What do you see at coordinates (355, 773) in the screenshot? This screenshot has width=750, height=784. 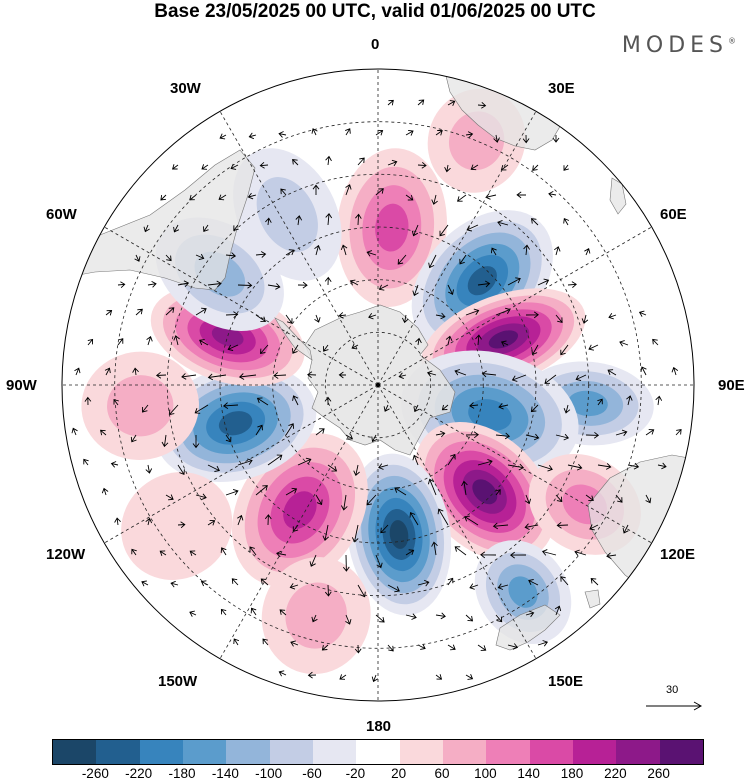 I see `colorbar-tick-label: -20` at bounding box center [355, 773].